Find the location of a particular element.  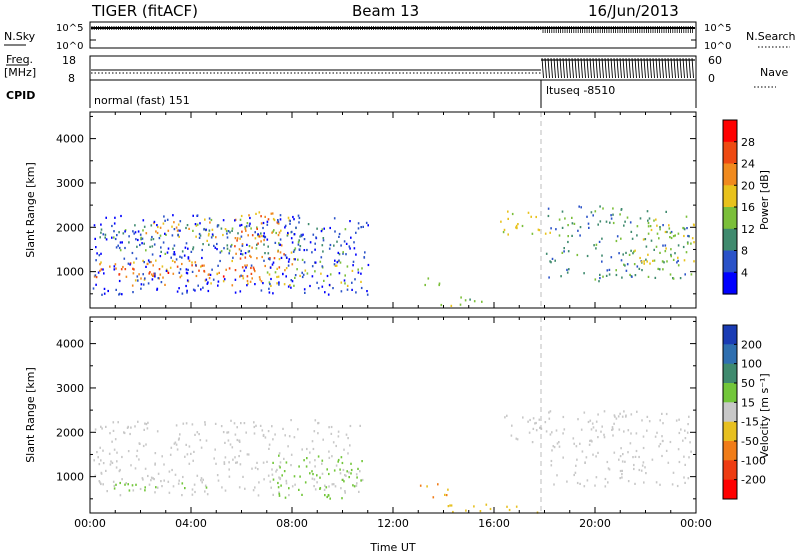

cpid-row: CPID normal (fast) 151 ltuseq -8510 is located at coordinates (351, 94).